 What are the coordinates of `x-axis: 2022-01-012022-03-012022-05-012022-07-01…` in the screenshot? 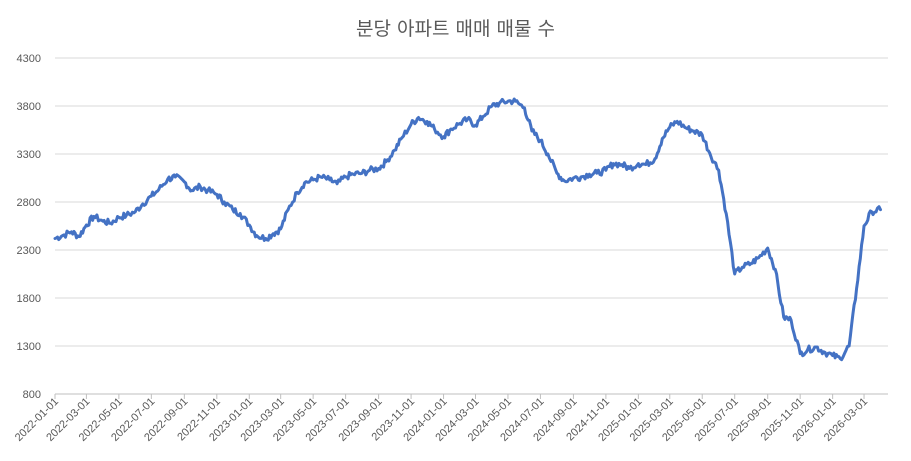 It's located at (441, 419).